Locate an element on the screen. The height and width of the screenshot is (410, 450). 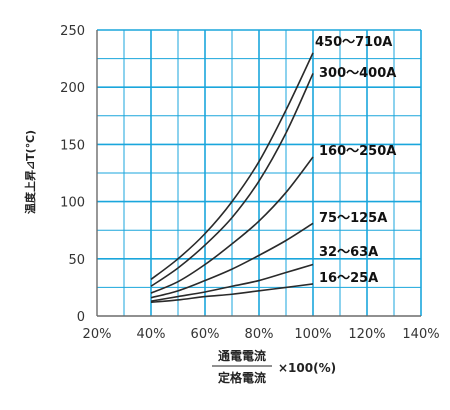
series-label: 450～710A is located at coordinates (353, 42).